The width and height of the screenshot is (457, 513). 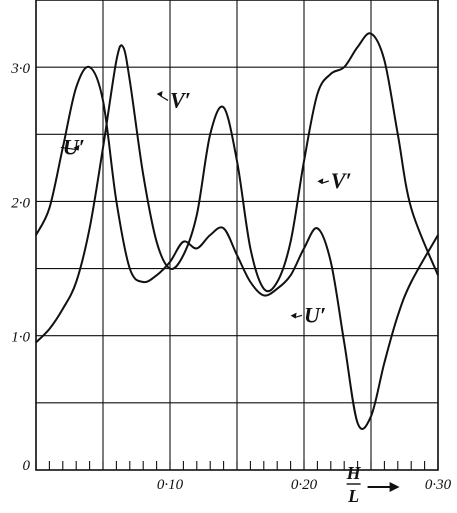 What do you see at coordinates (304, 485) in the screenshot?
I see `x-tick-label: 0·20` at bounding box center [304, 485].